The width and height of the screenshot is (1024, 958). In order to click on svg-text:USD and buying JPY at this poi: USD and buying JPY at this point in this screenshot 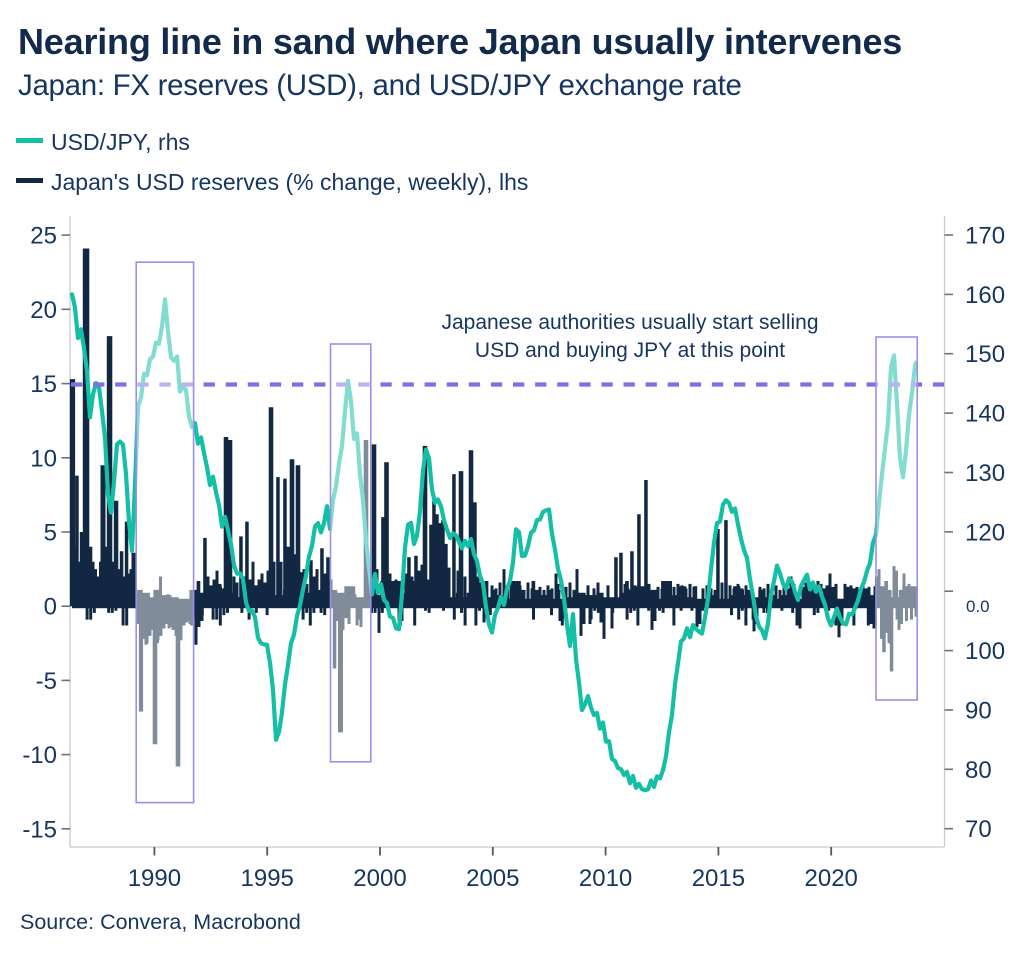, I will do `click(630, 350)`.